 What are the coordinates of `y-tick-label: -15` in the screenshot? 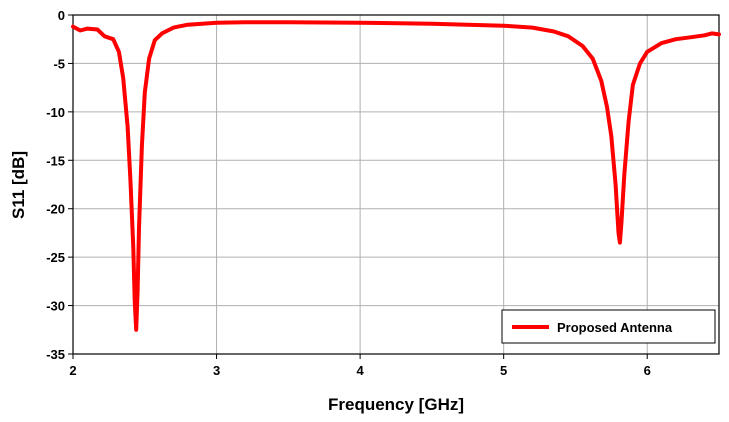 It's located at (55, 160).